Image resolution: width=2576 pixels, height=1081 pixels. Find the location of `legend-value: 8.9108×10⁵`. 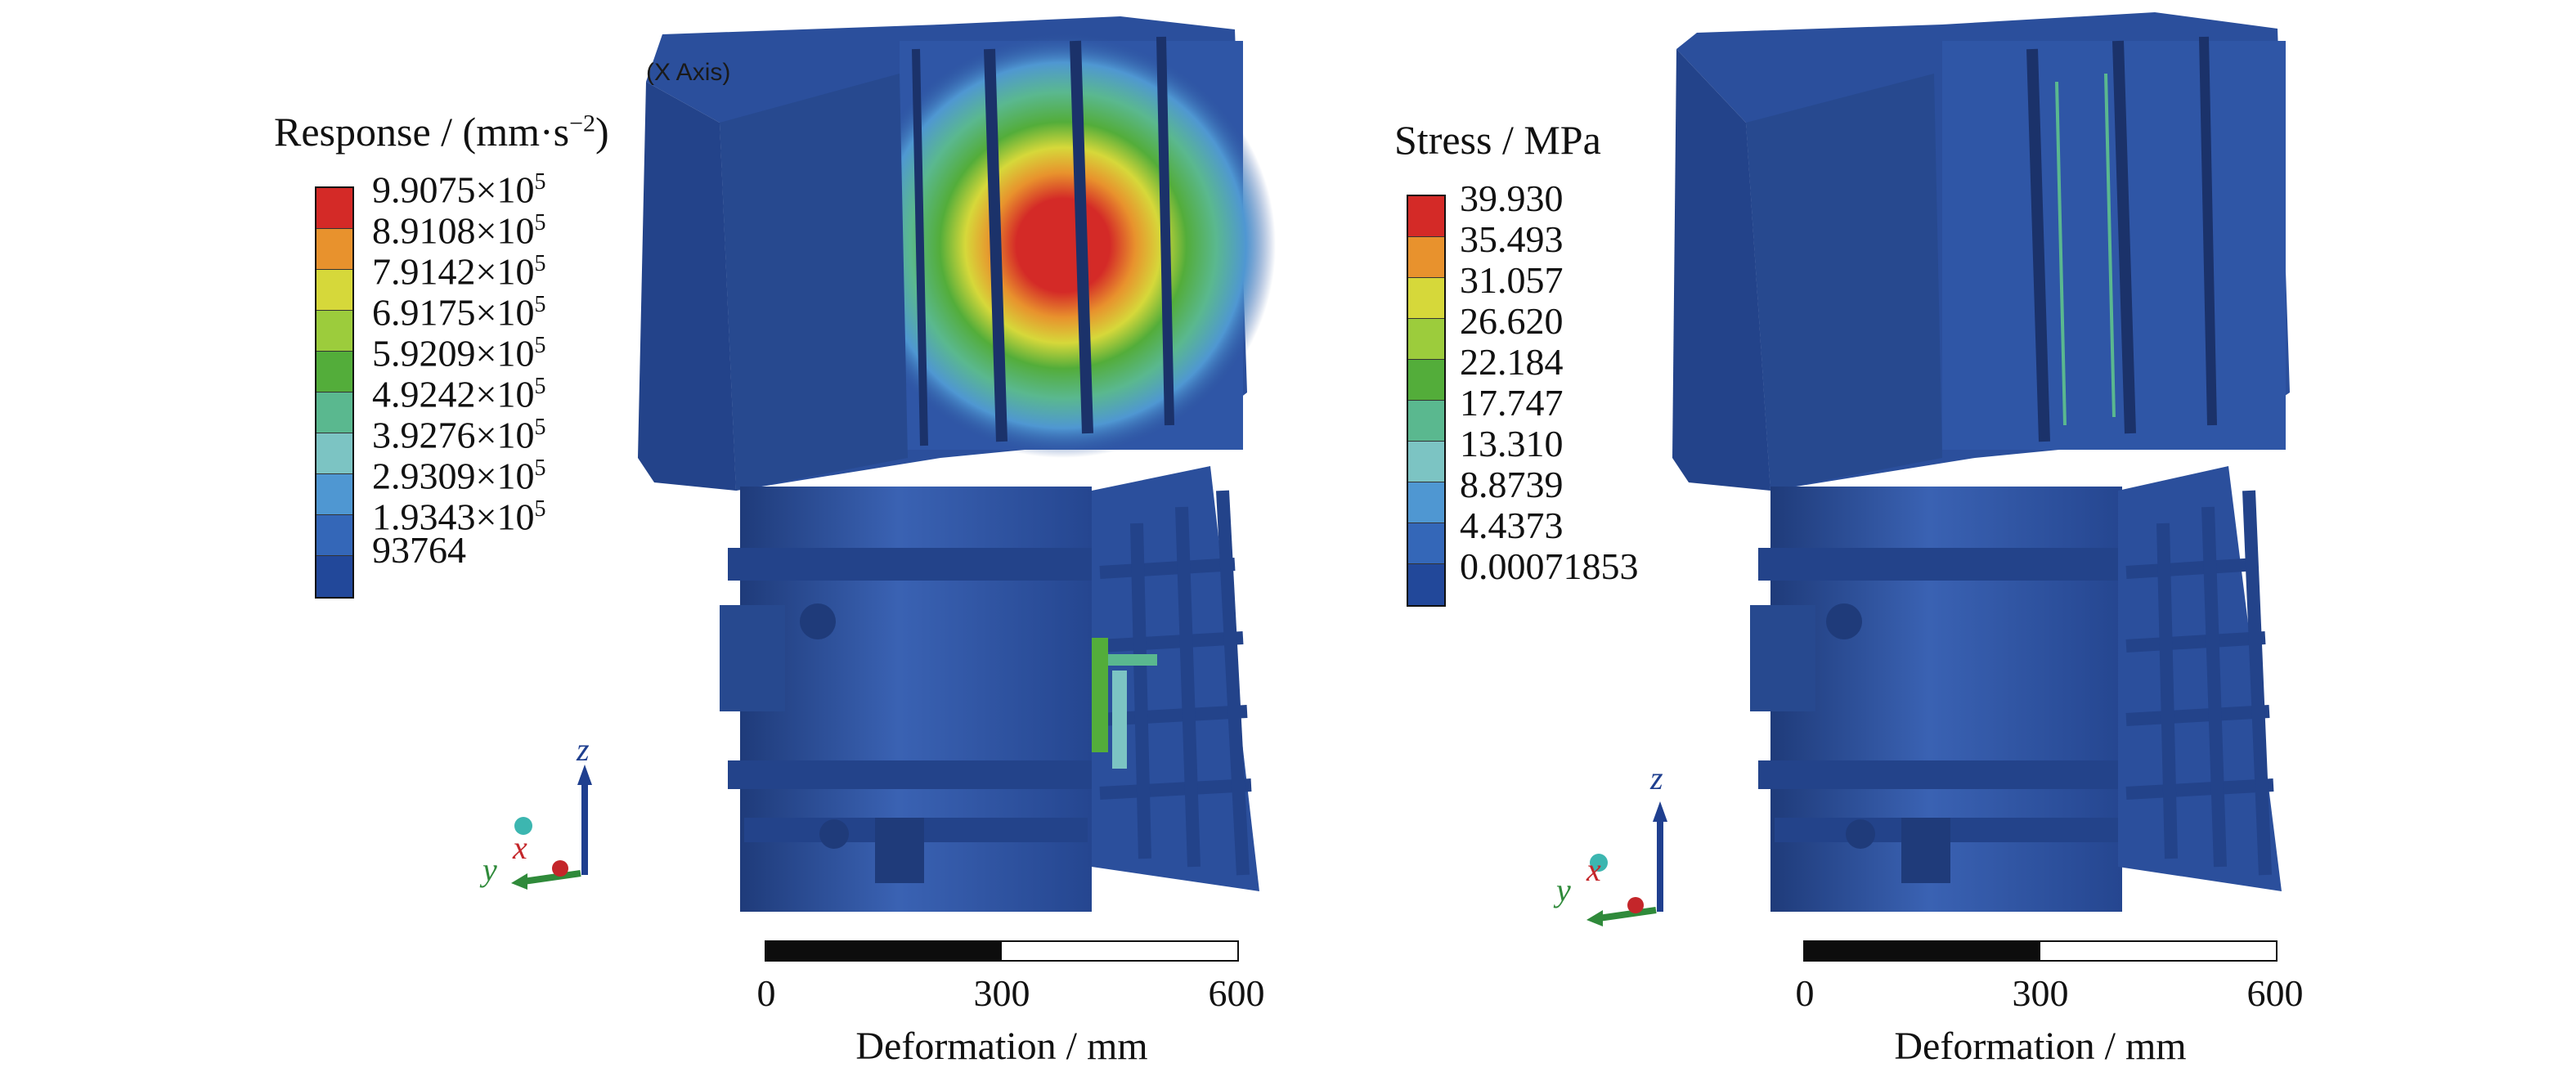

legend-value: 8.9108×10⁵ is located at coordinates (459, 230).